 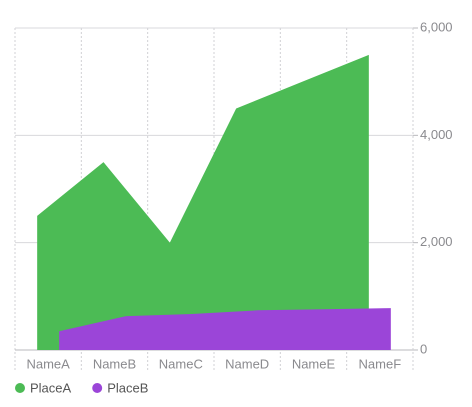 What do you see at coordinates (127, 387) in the screenshot?
I see `legend-label: PlaceB` at bounding box center [127, 387].